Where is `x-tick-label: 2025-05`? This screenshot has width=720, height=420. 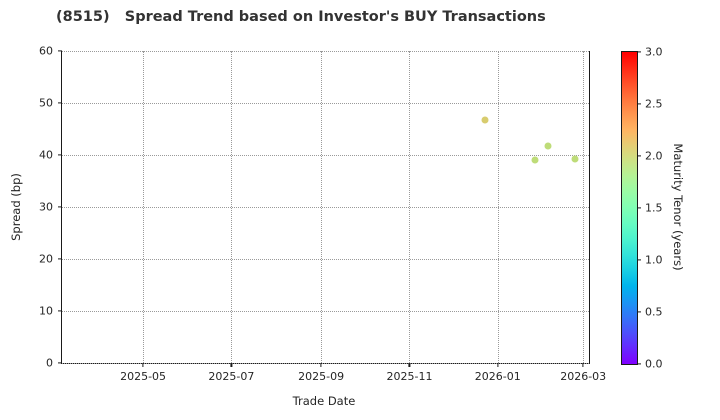
x-tick-label: 2025-05 is located at coordinates (143, 376).